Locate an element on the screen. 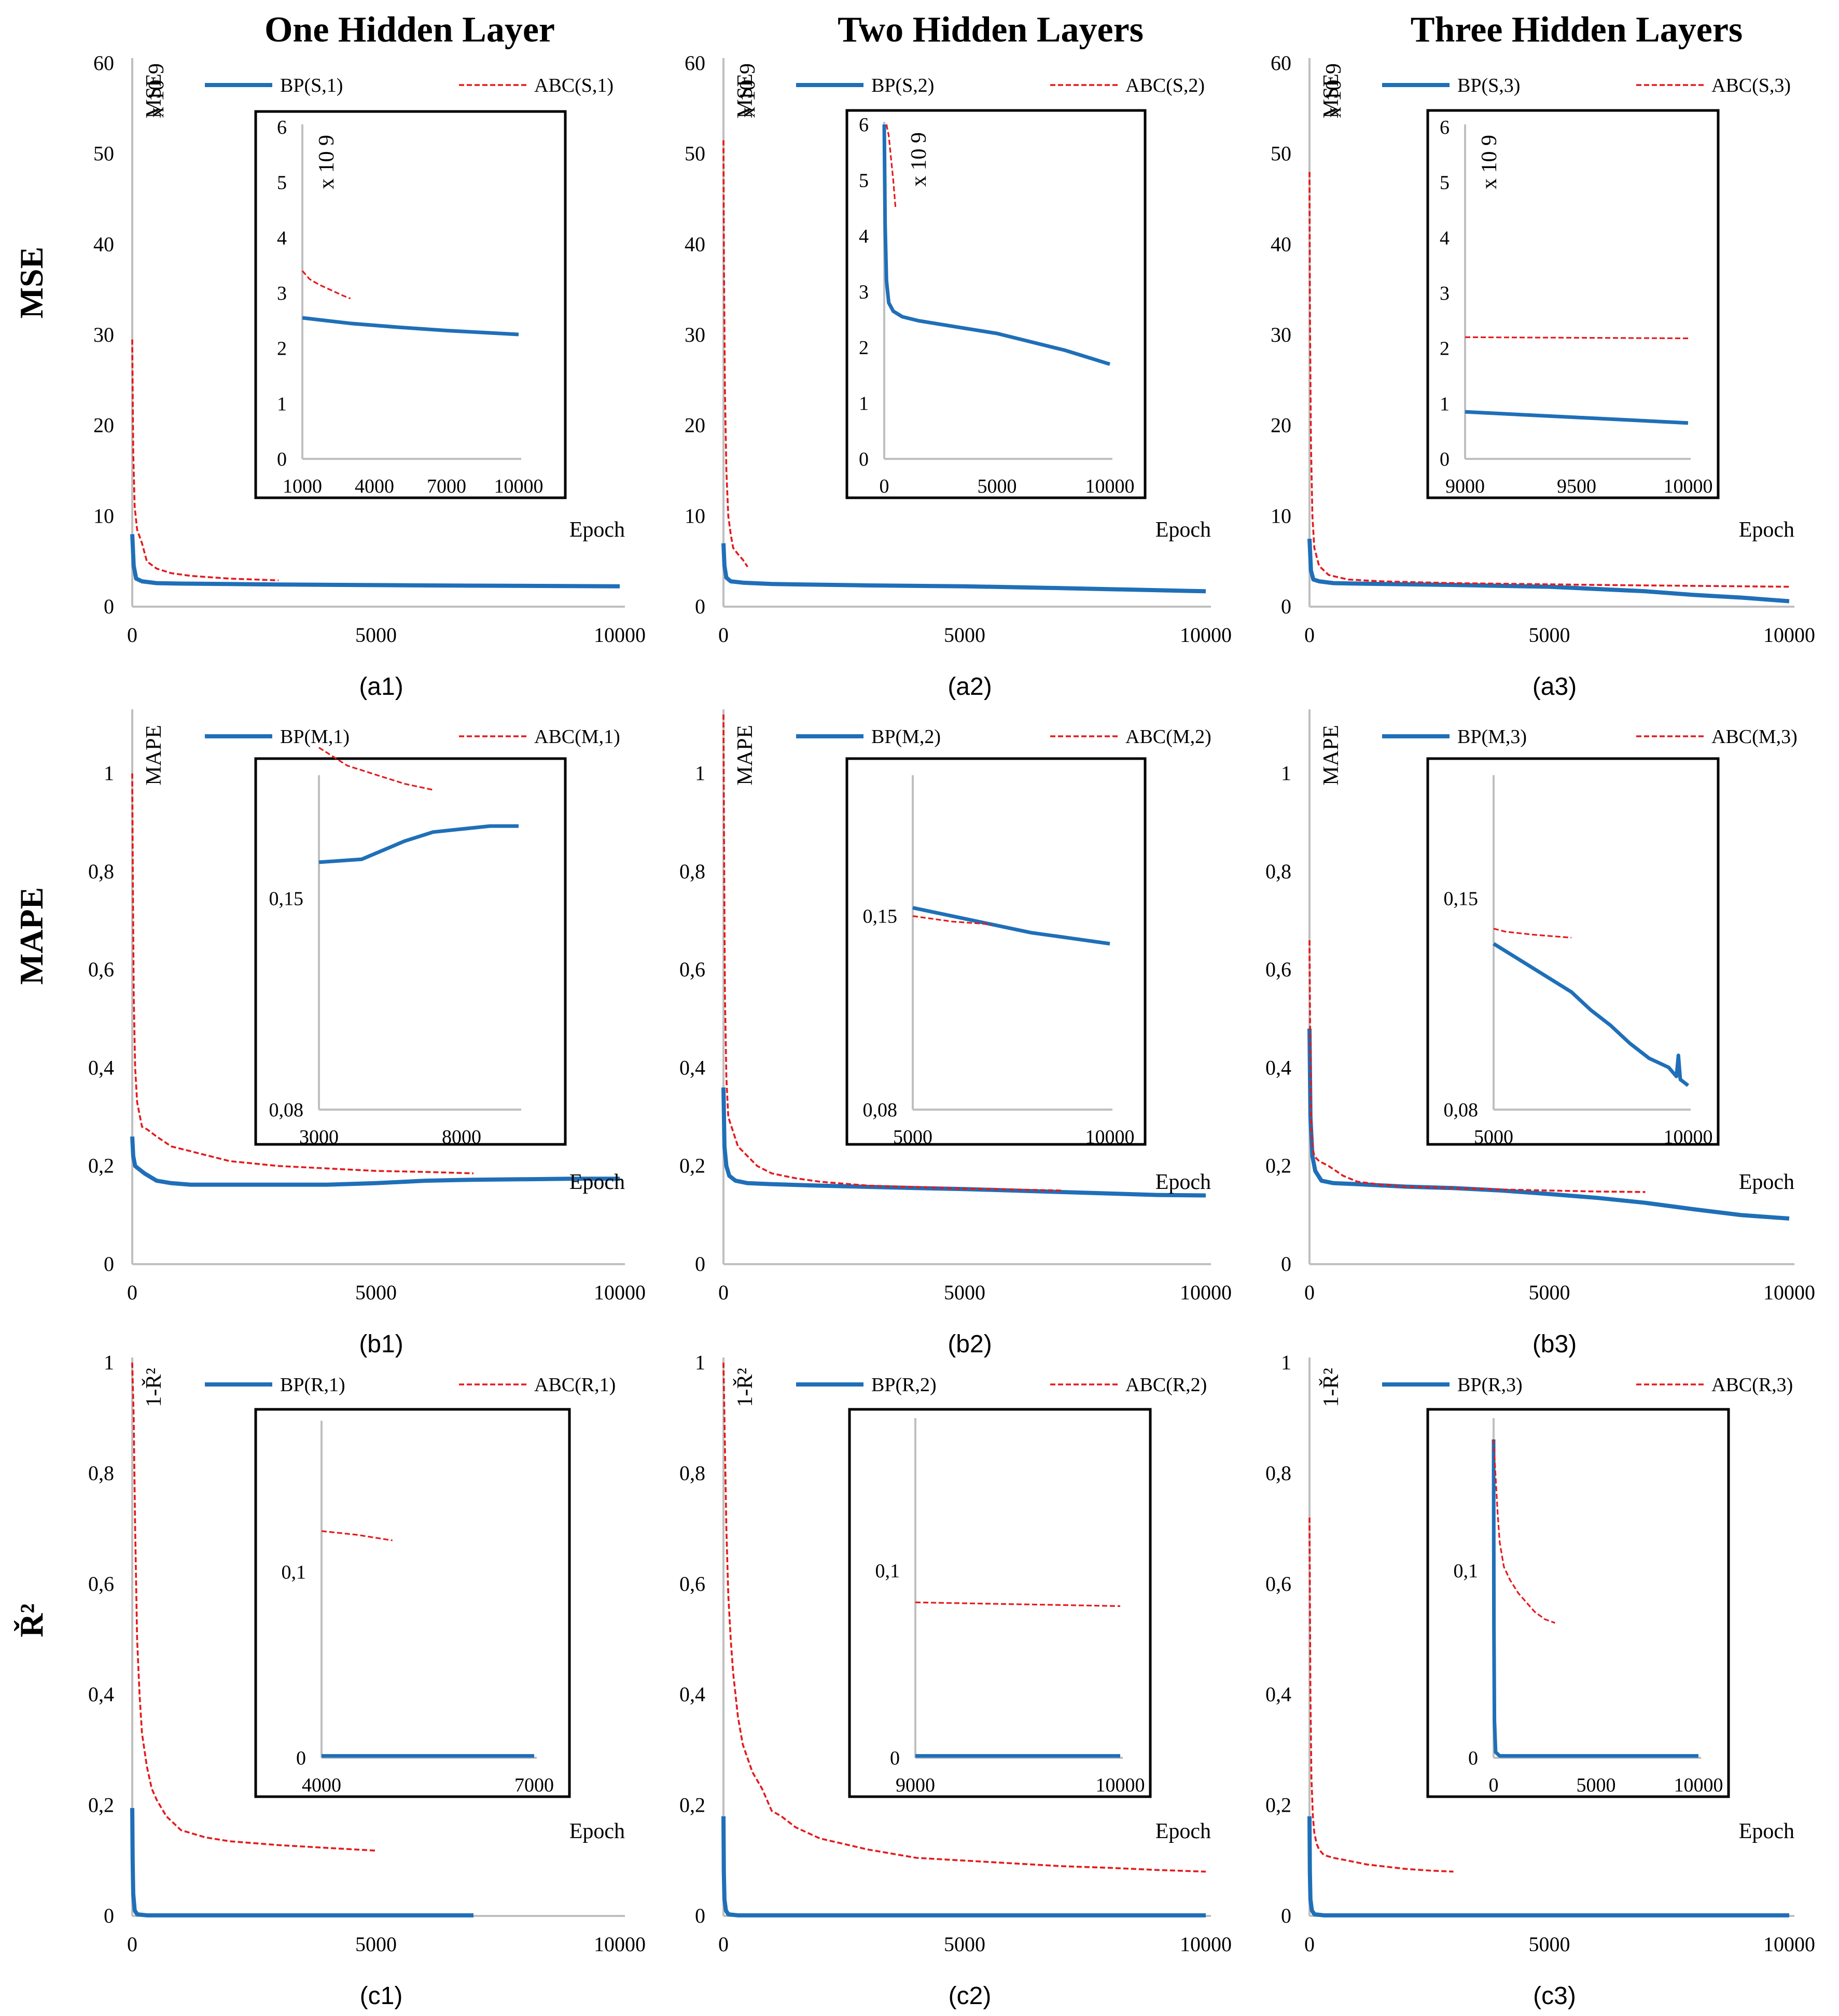 The width and height of the screenshot is (1839, 2016). b1-inset-y-tick-label: 0,08 is located at coordinates (286, 1110).